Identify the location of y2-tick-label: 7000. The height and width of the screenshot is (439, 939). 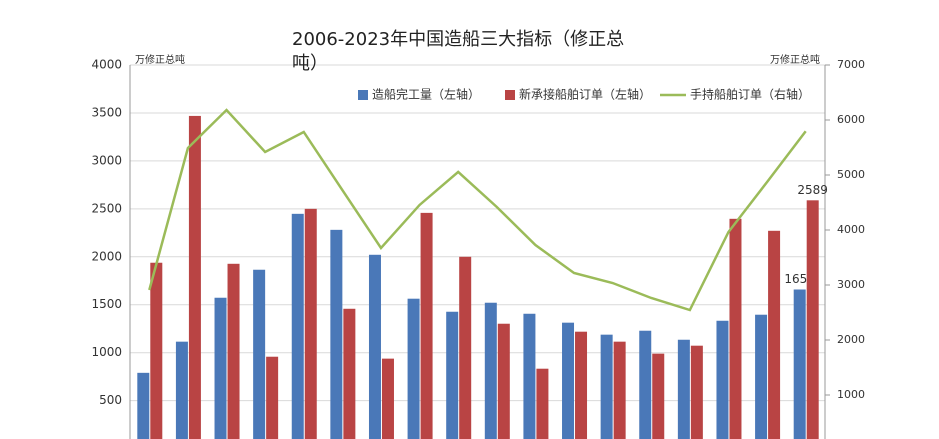
(851, 64).